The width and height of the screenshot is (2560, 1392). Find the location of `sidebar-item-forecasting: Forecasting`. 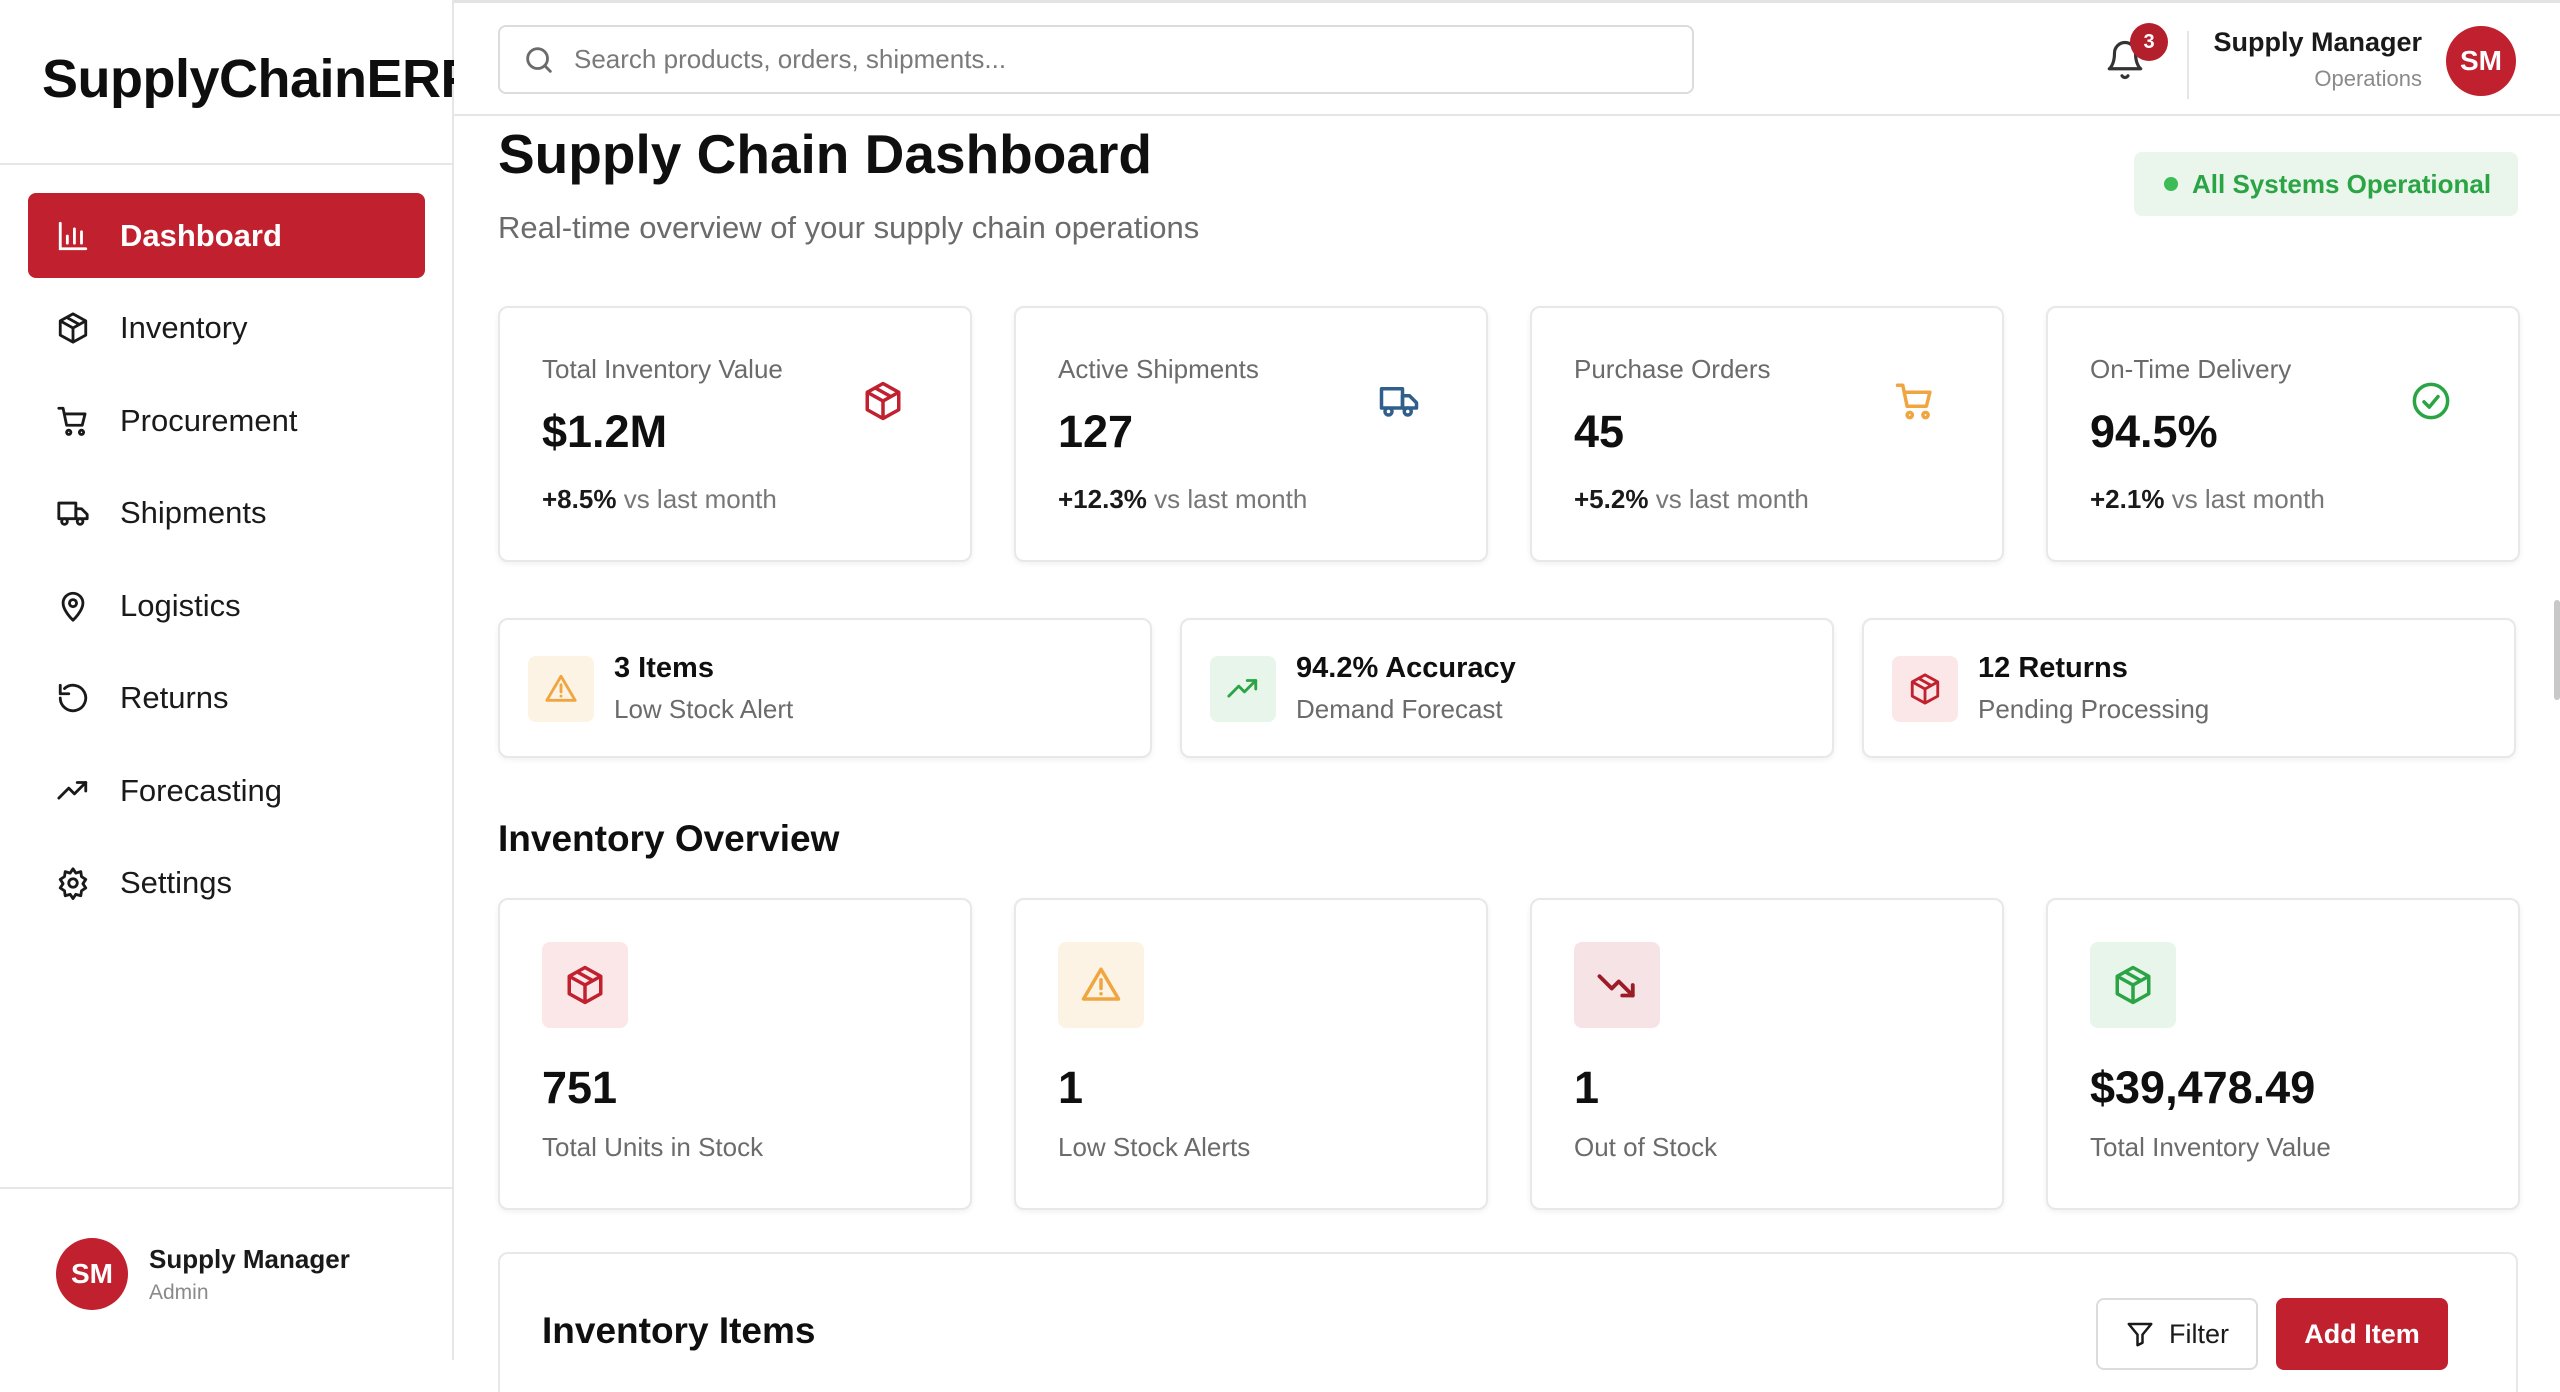

sidebar-item-forecasting: Forecasting is located at coordinates (226, 790).